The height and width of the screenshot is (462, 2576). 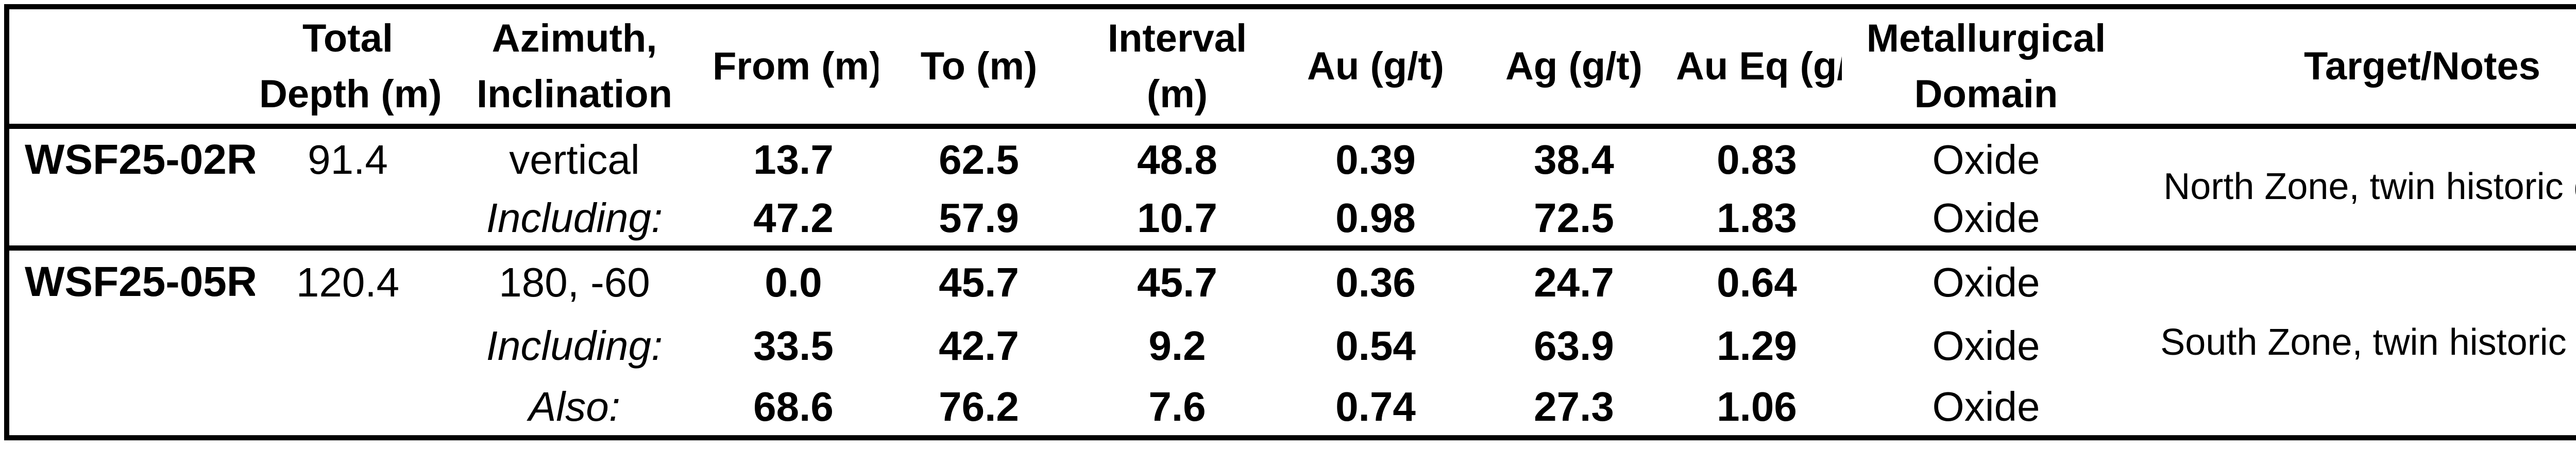 What do you see at coordinates (1986, 66) in the screenshot?
I see `header-metallurgical-domain: Metallurgical Domain` at bounding box center [1986, 66].